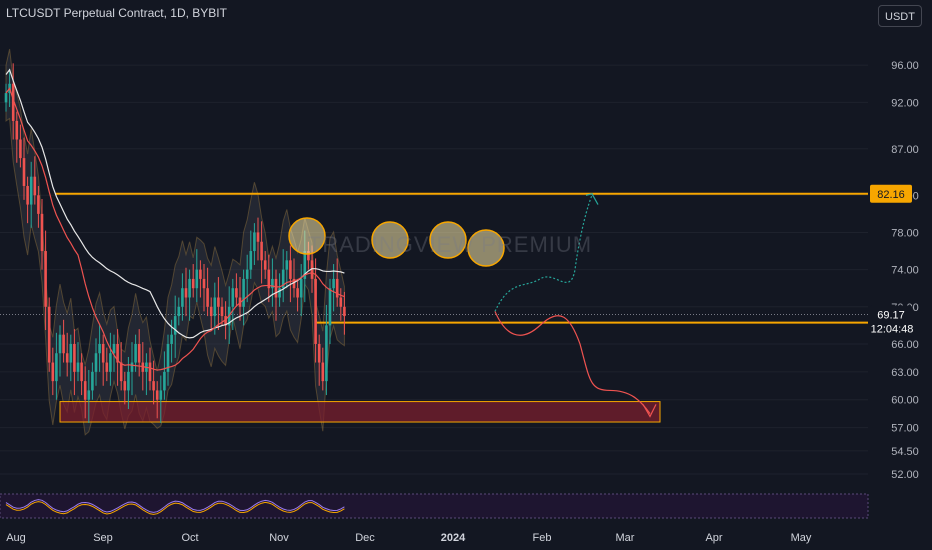 Image resolution: width=932 pixels, height=550 pixels. What do you see at coordinates (900, 16) in the screenshot?
I see `currency-button: USDT` at bounding box center [900, 16].